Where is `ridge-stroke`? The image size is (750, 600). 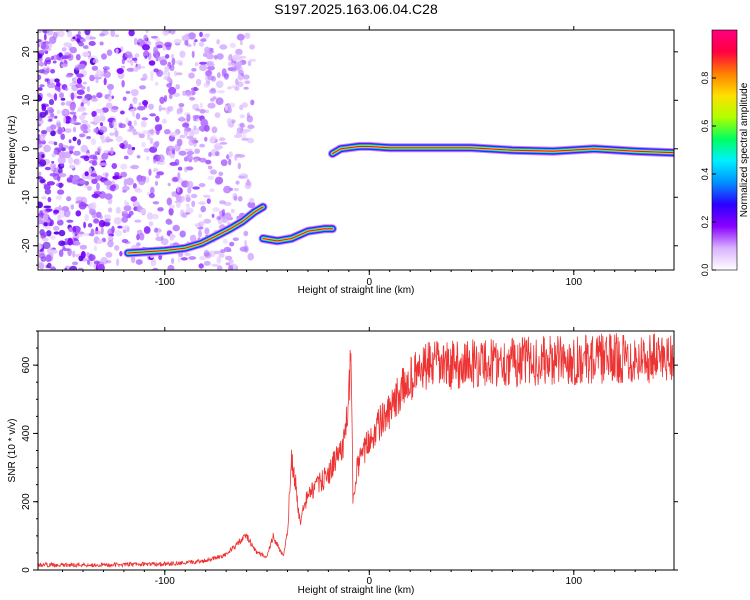 ridge-stroke is located at coordinates (195, 230).